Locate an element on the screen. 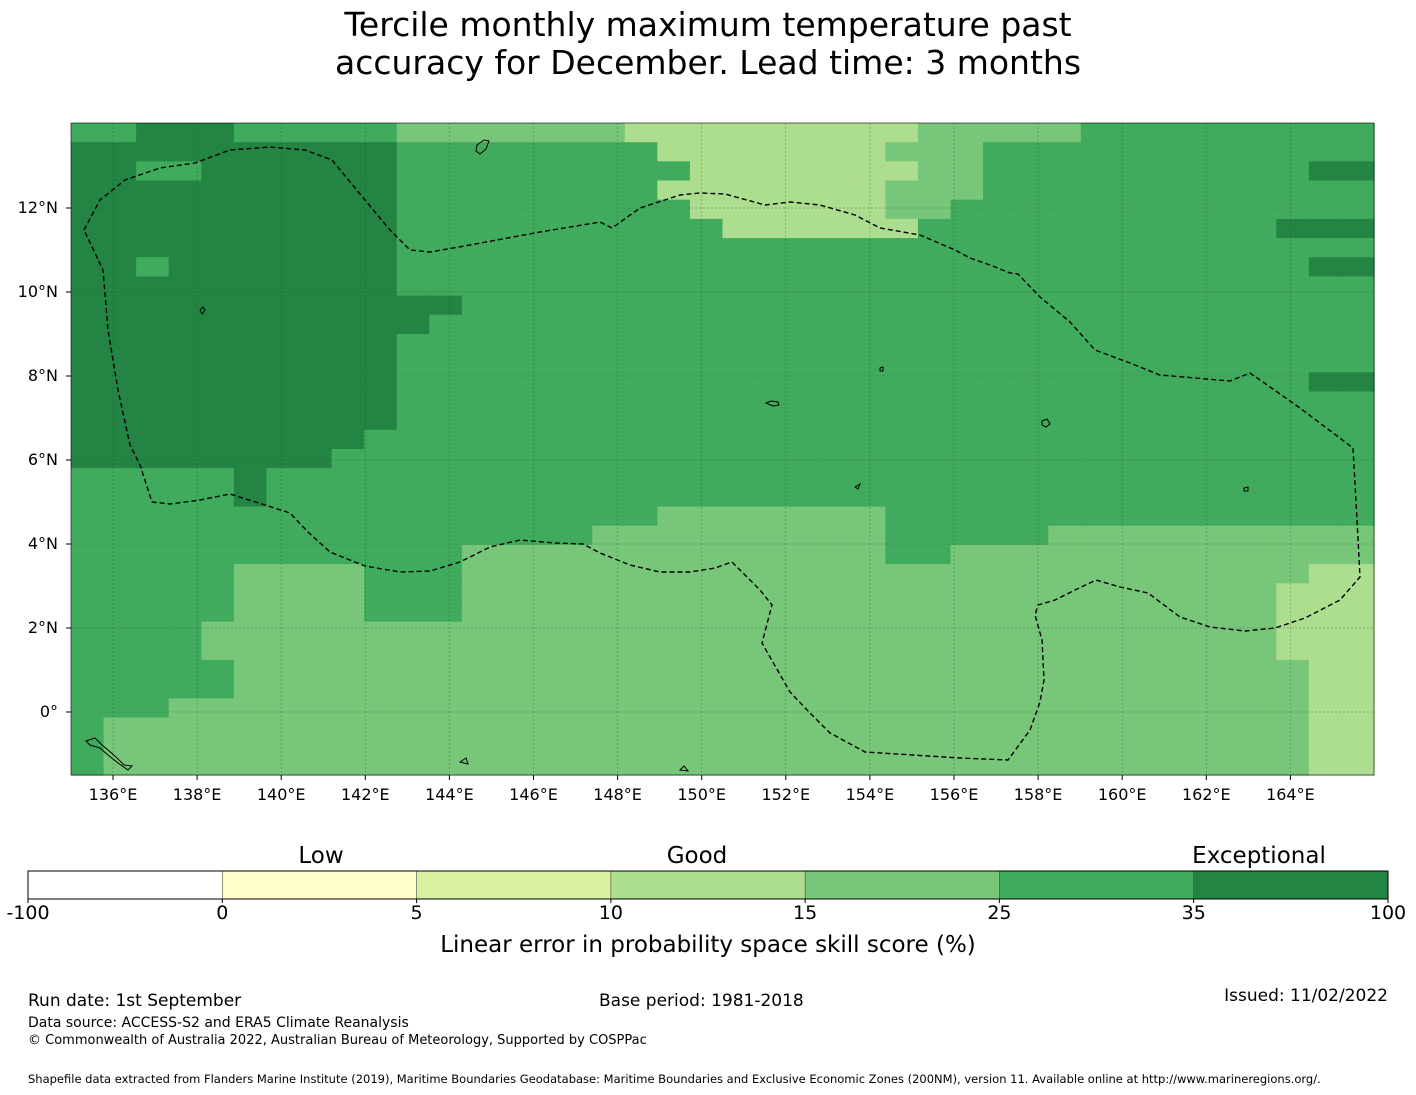 The width and height of the screenshot is (1416, 1095). lat-label: 6°N is located at coordinates (42, 459).